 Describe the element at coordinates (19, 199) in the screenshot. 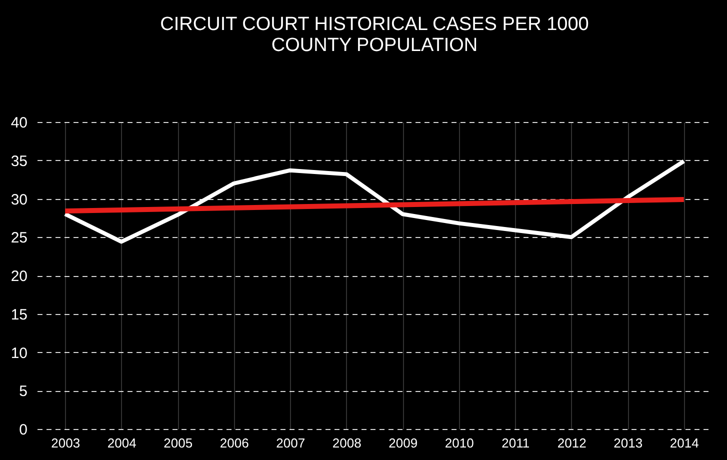

I see `y-tick-label: 30` at that location.